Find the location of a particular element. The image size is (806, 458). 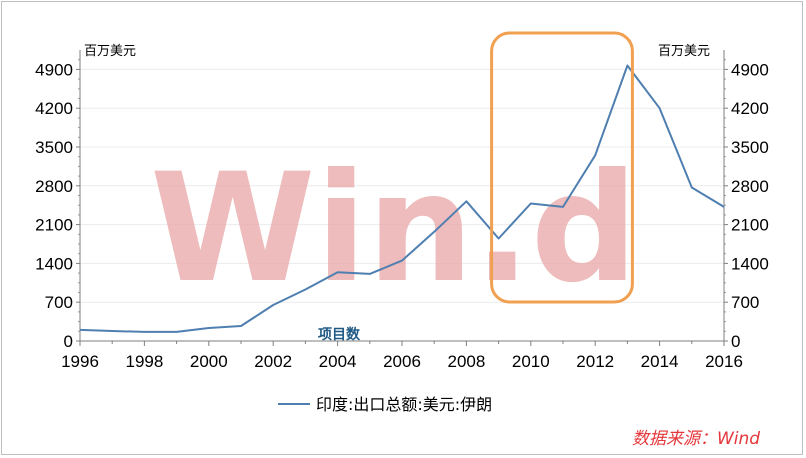

y-tick-label-left: 2100 is located at coordinates (54, 225).